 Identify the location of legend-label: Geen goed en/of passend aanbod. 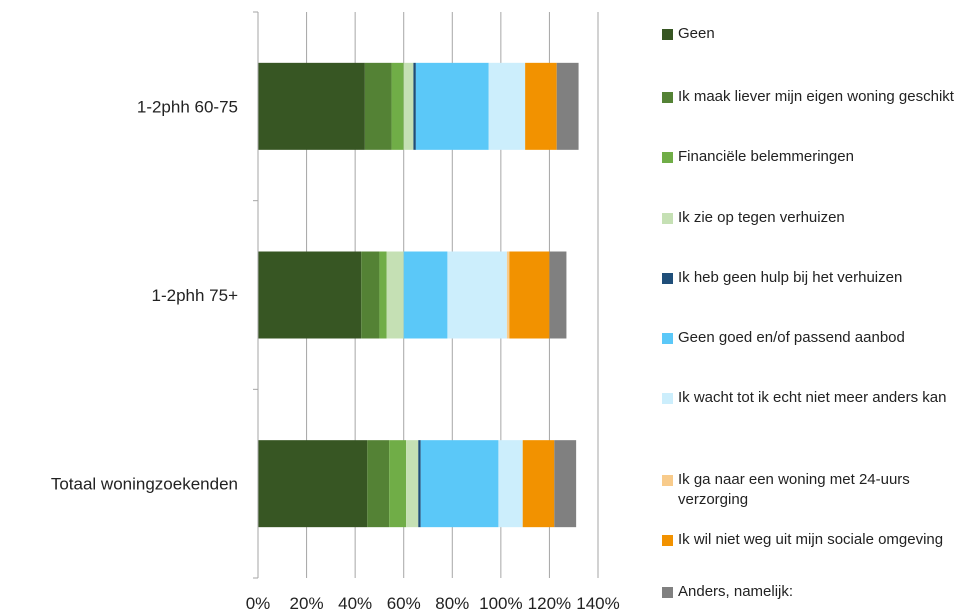
(791, 337).